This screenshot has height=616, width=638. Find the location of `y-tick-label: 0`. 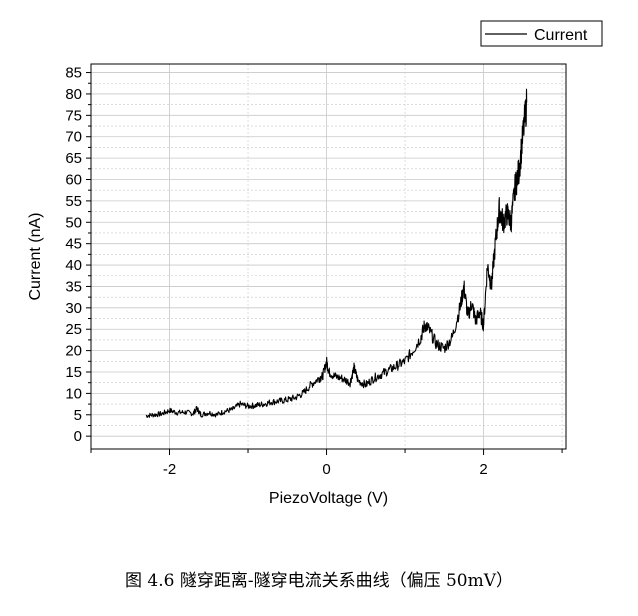

y-tick-label: 0 is located at coordinates (78, 436).